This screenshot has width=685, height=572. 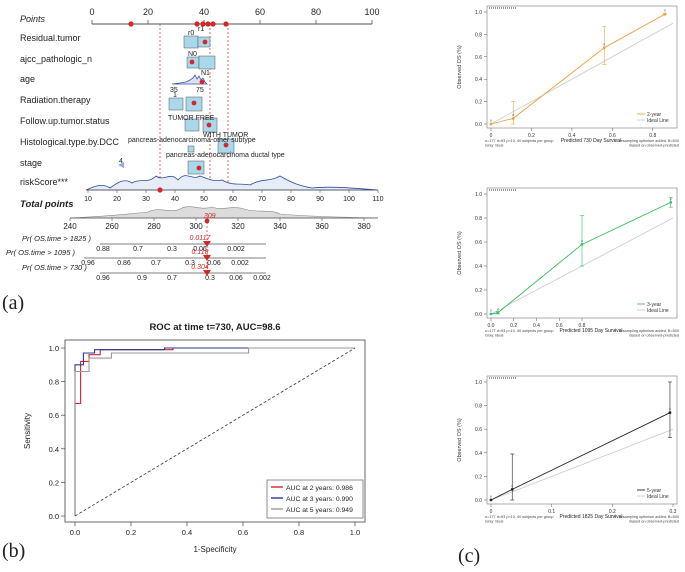 I want to click on probability-tick-label: 0.06, so click(x=236, y=278).